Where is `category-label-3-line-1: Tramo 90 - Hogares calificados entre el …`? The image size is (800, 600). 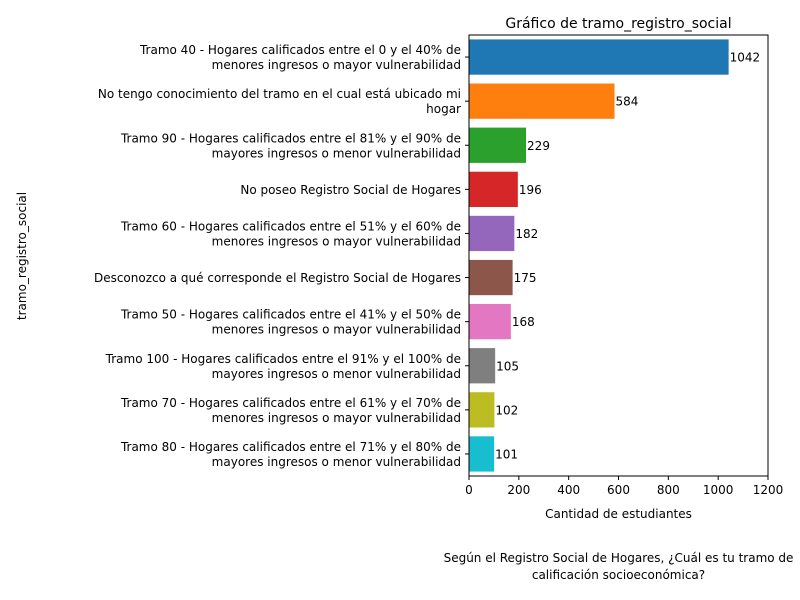 category-label-3-line-1: Tramo 90 - Hogares calificados entre el … is located at coordinates (290, 138).